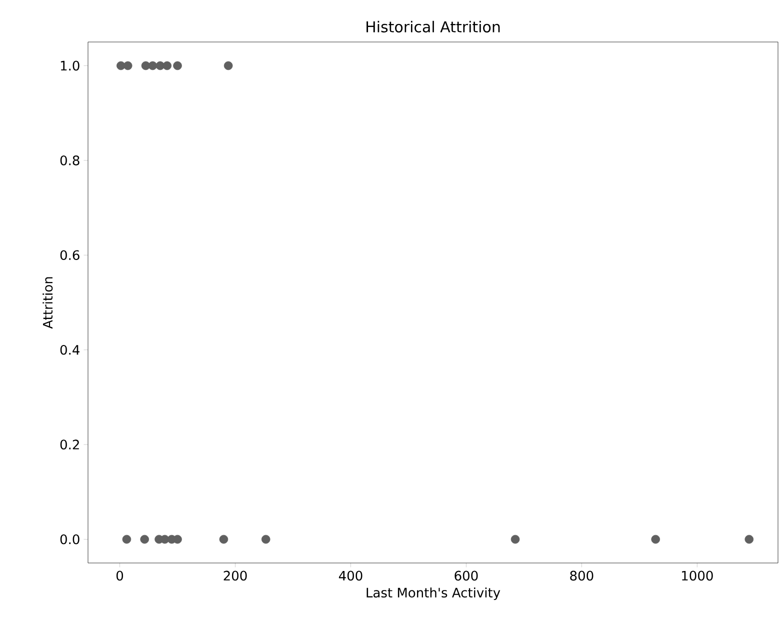  Describe the element at coordinates (70, 255) in the screenshot. I see `y-tick-label: 0.6` at that location.